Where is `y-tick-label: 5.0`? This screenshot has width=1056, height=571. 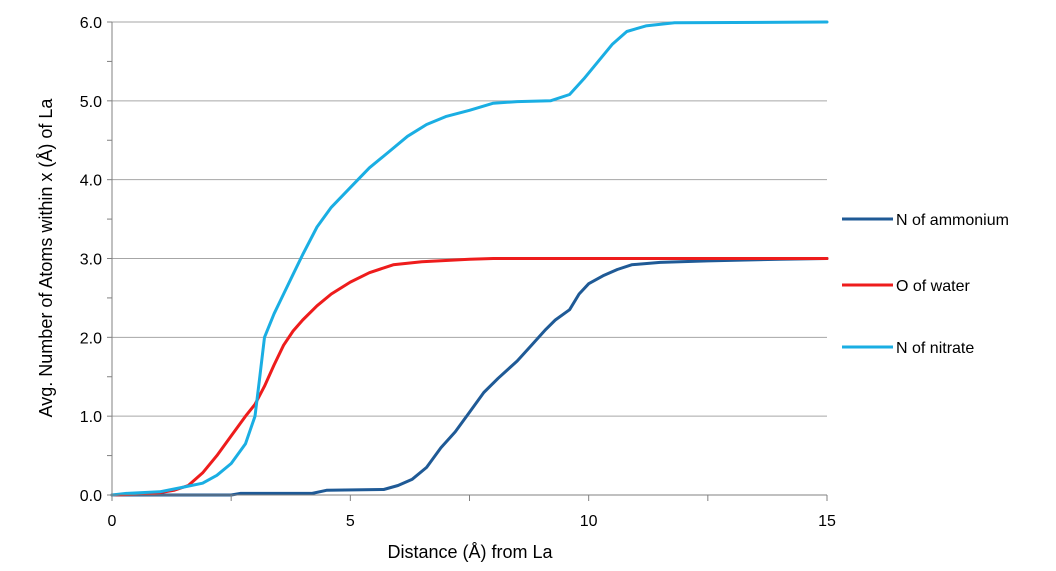
y-tick-label: 5.0 is located at coordinates (91, 102).